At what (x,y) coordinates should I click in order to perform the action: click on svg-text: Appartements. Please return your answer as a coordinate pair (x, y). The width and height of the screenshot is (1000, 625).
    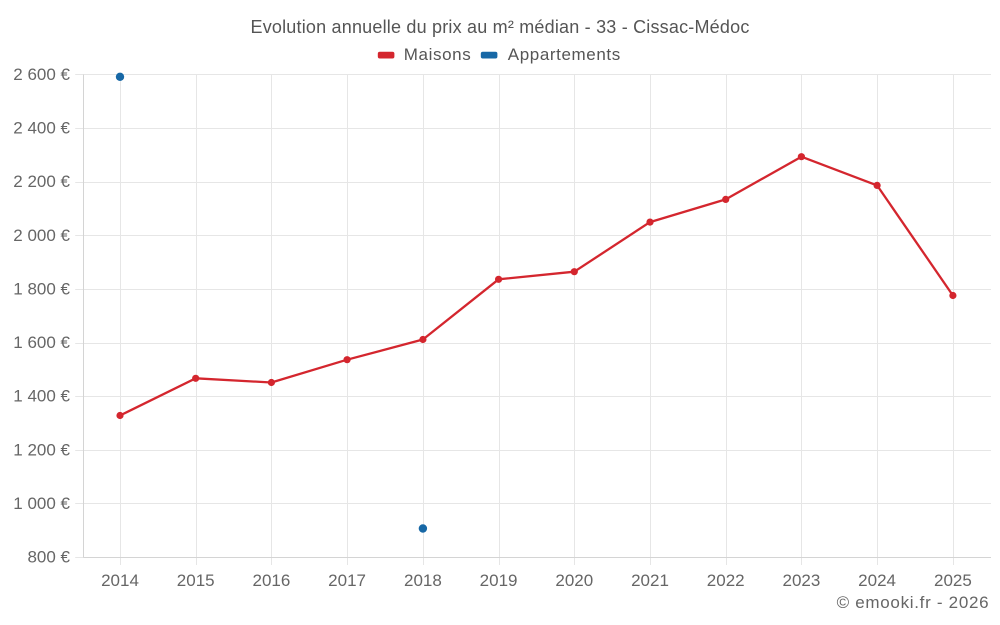
    Looking at the image, I should click on (564, 54).